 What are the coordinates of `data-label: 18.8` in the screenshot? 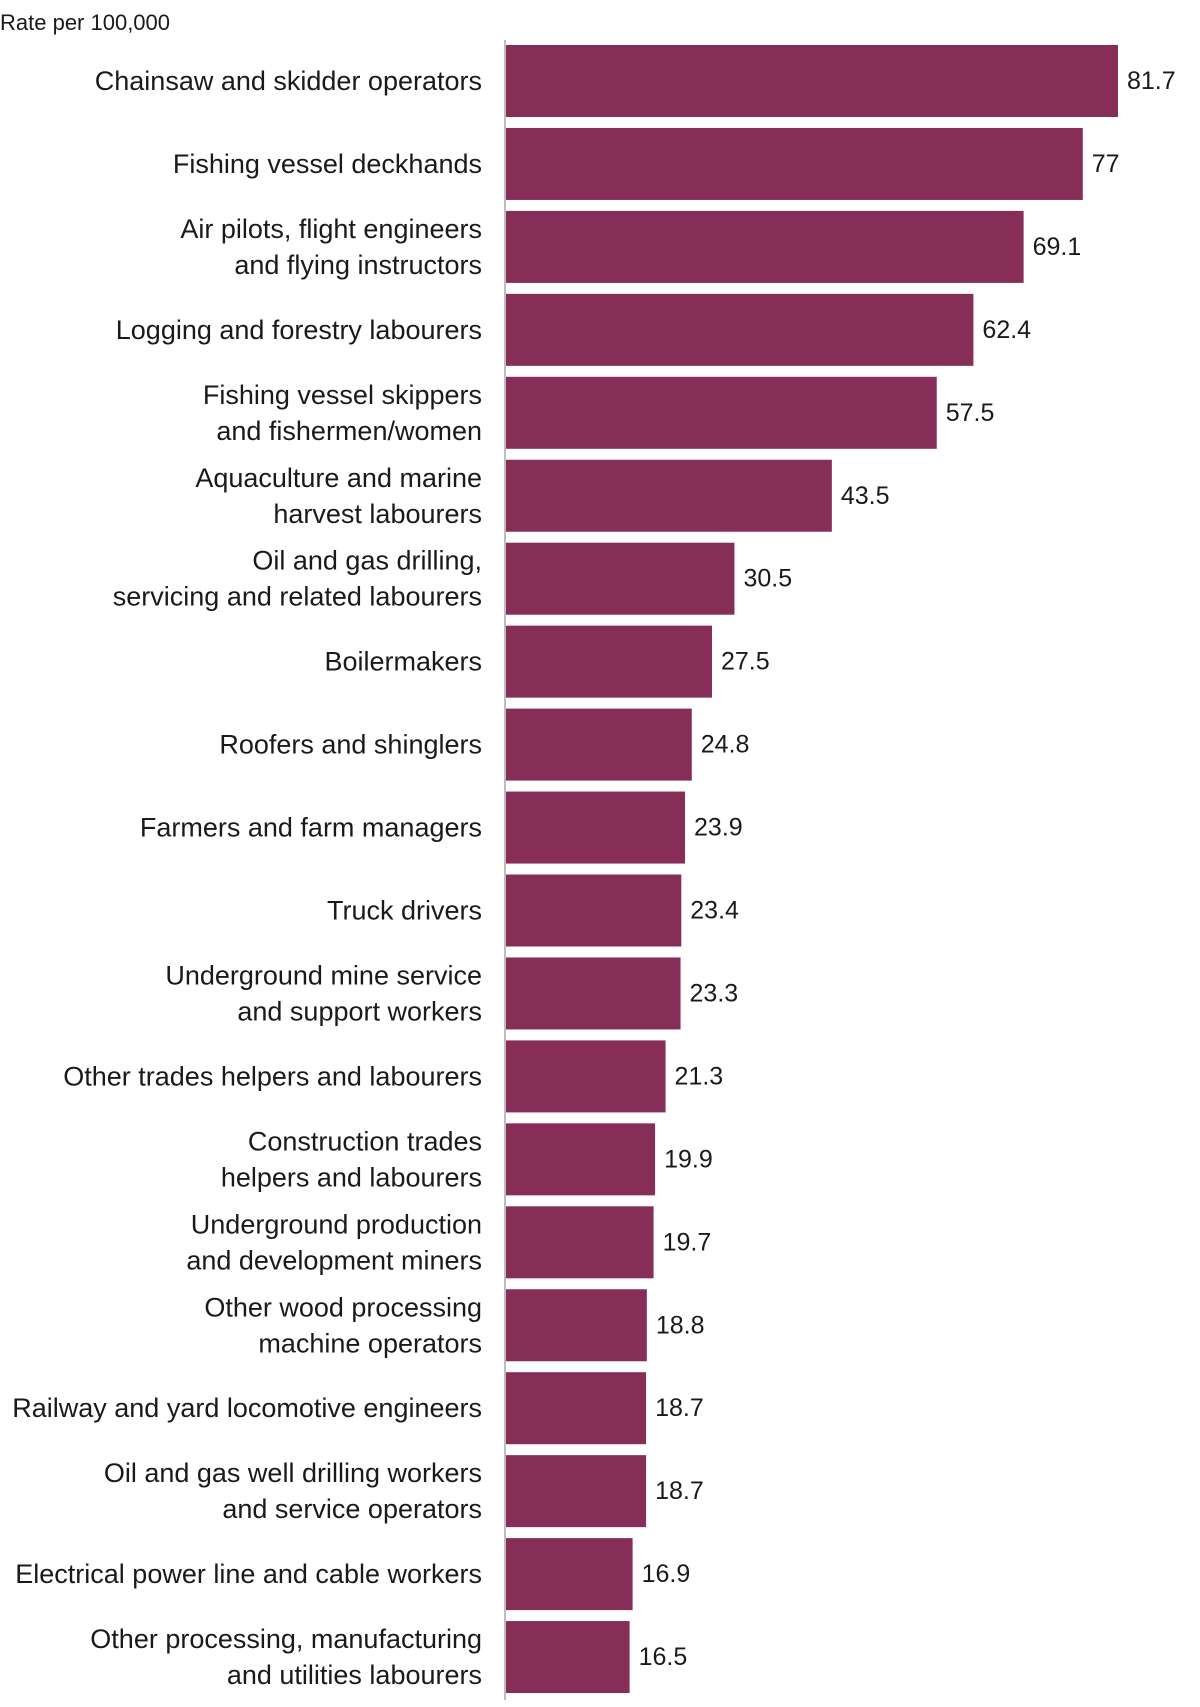 It's located at (680, 1325).